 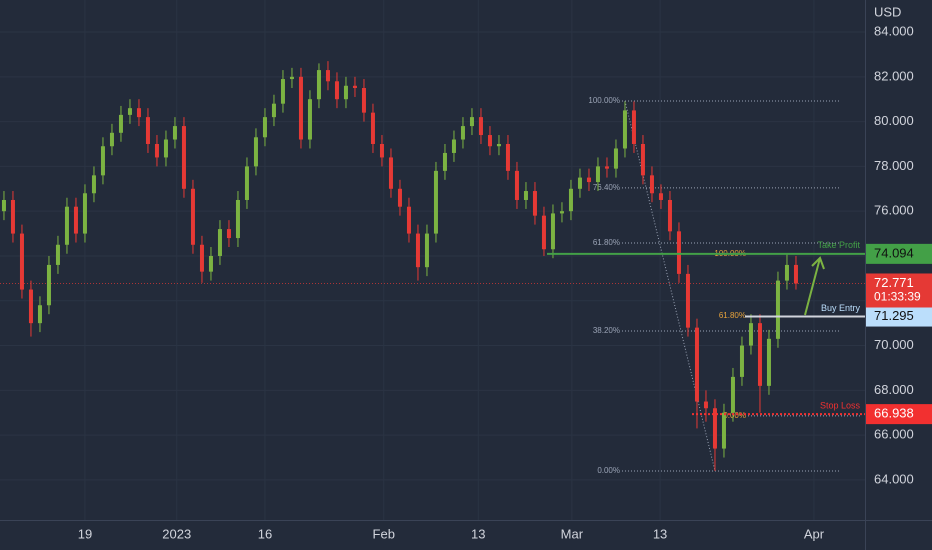 I want to click on arrow, so click(x=814, y=286).